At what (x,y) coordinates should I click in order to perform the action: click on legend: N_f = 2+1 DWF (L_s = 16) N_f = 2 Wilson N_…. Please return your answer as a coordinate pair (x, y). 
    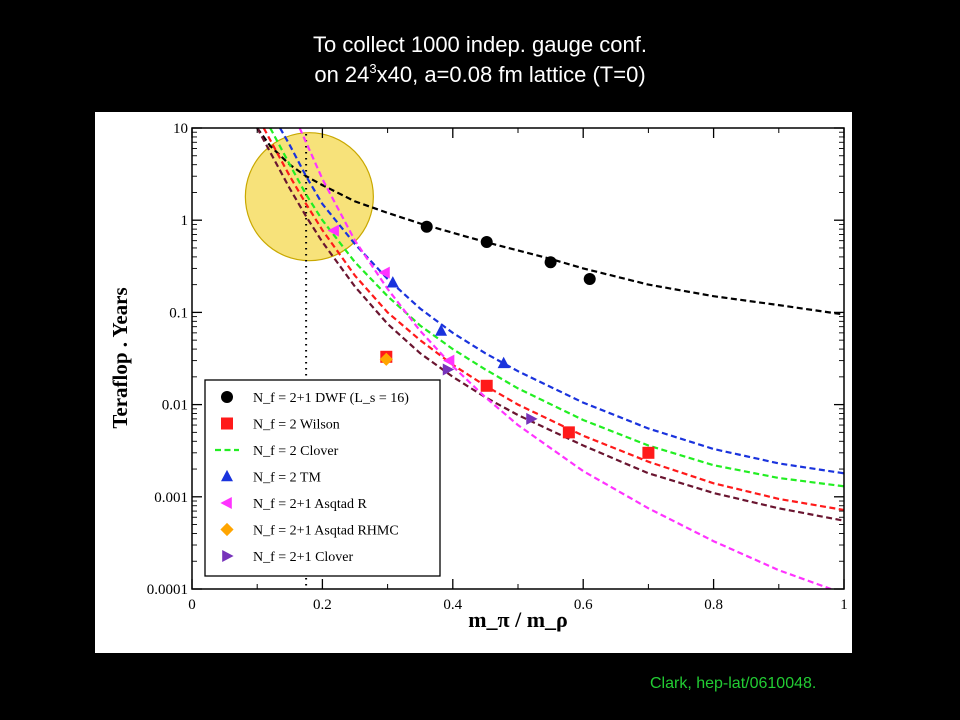
    Looking at the image, I should click on (322, 478).